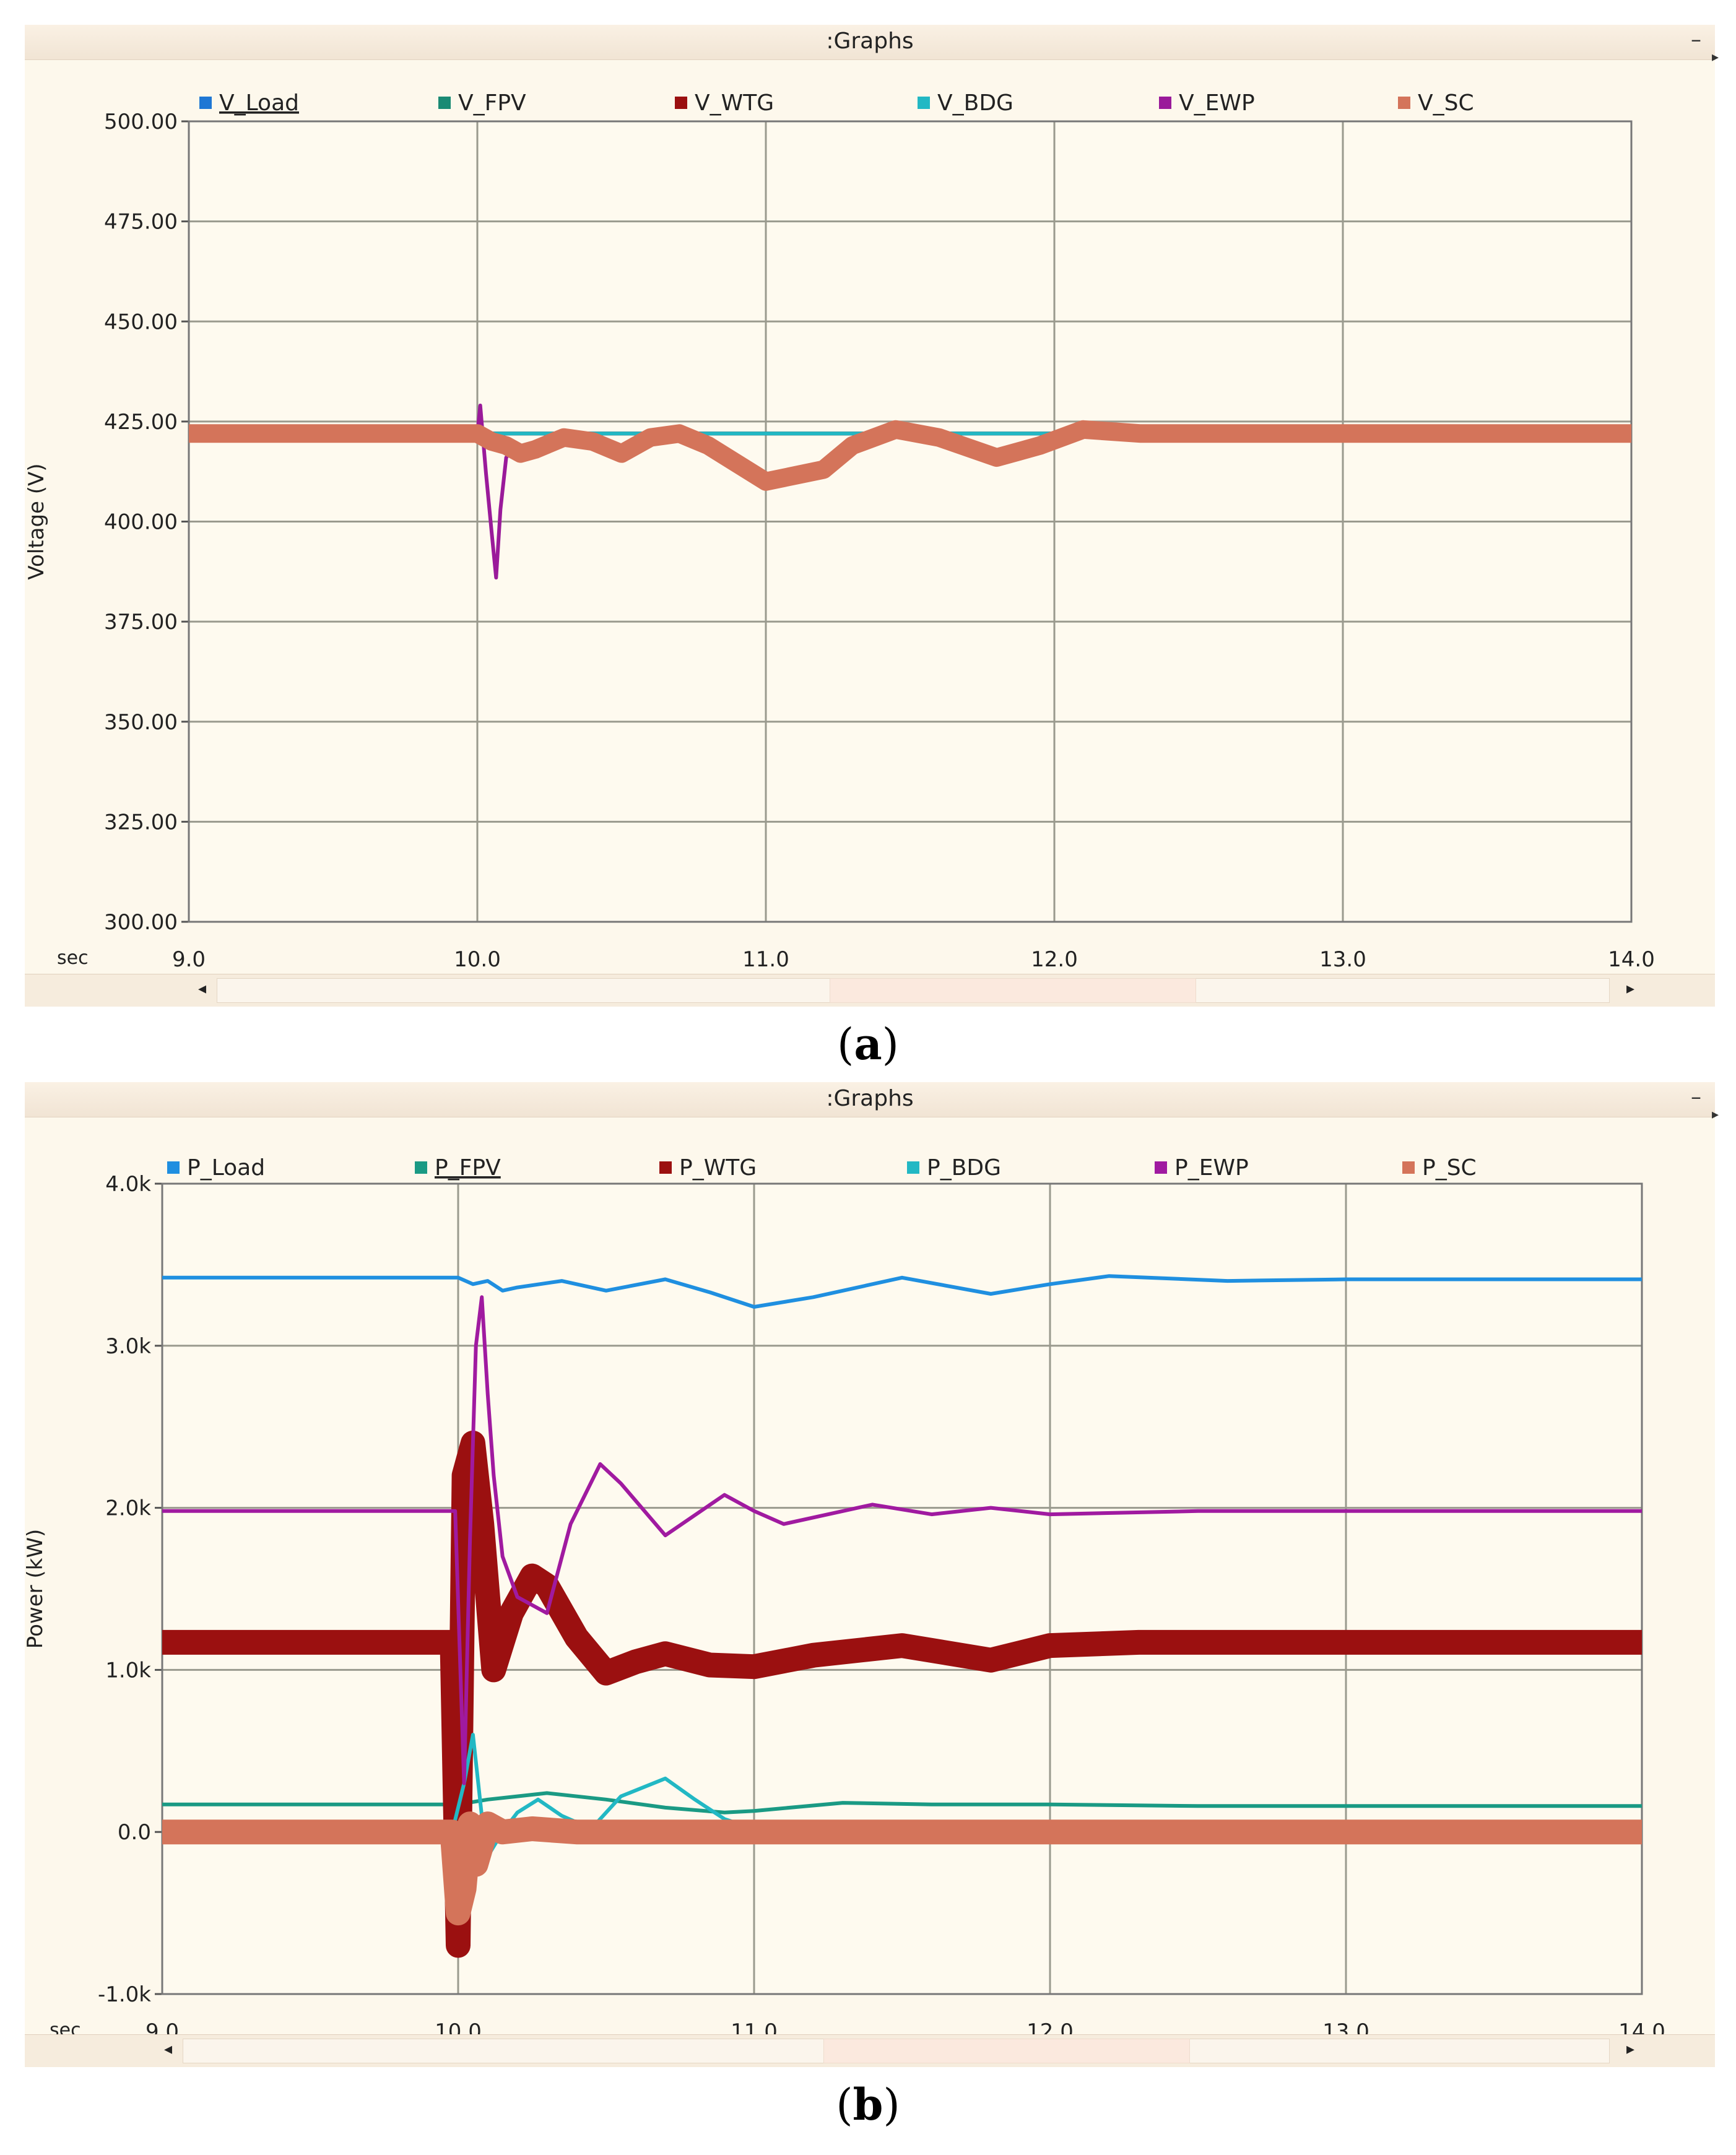 Image resolution: width=1736 pixels, height=2155 pixels. Describe the element at coordinates (128, 1671) in the screenshot. I see `y-tick-label: 1.0k` at that location.